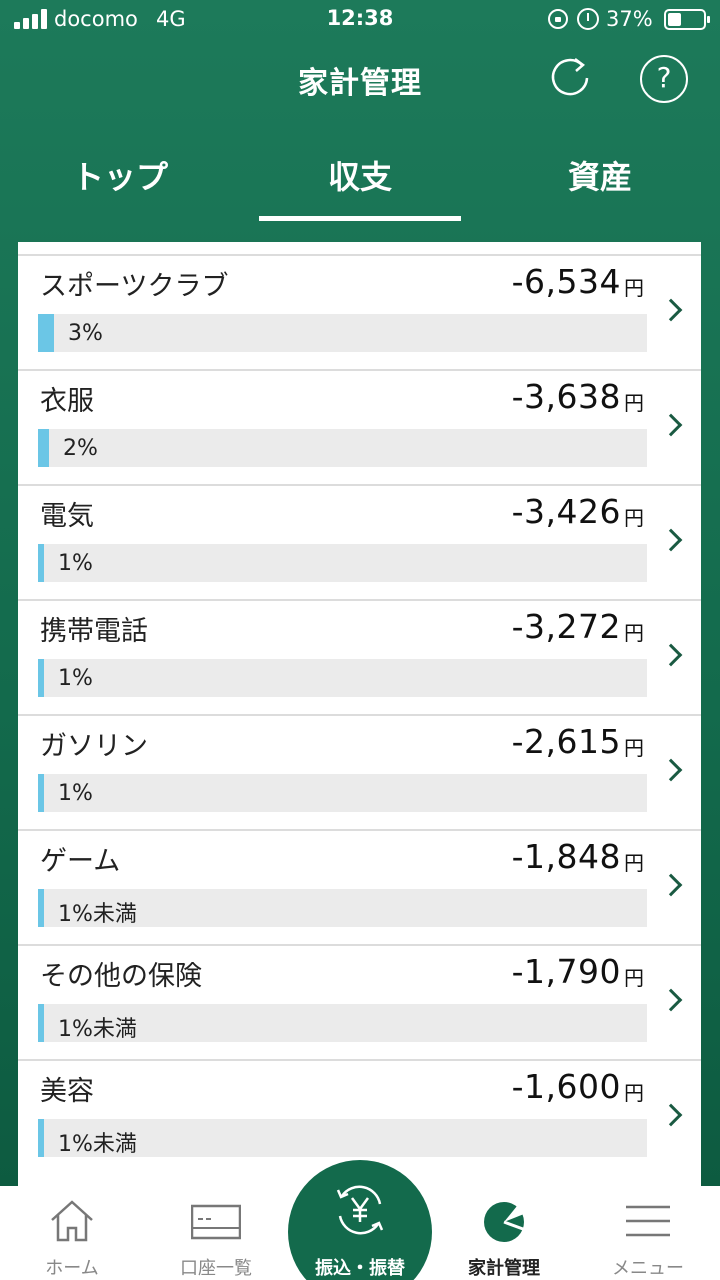  Describe the element at coordinates (566, 626) in the screenshot. I see `category-amount: -3,272` at that location.